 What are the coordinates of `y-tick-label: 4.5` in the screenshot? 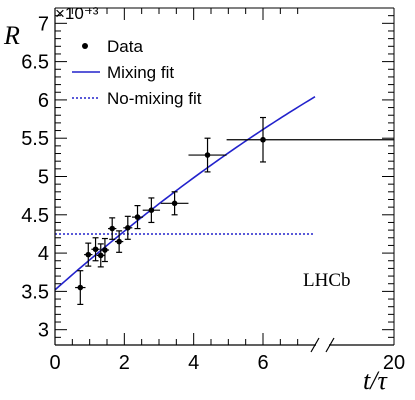 It's located at (35, 216).